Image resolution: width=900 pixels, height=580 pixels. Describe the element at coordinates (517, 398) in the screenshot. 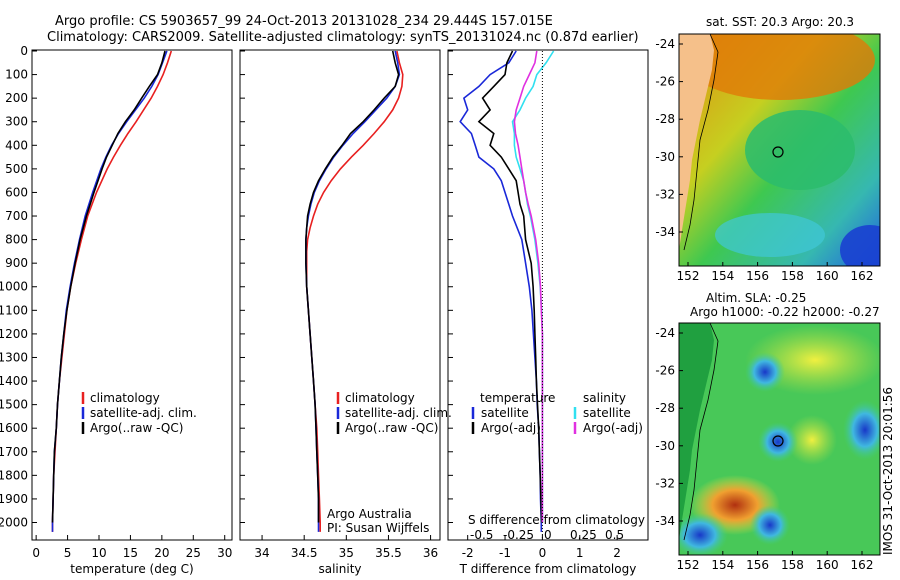

I see `legend-temperature-title: temperature` at that location.